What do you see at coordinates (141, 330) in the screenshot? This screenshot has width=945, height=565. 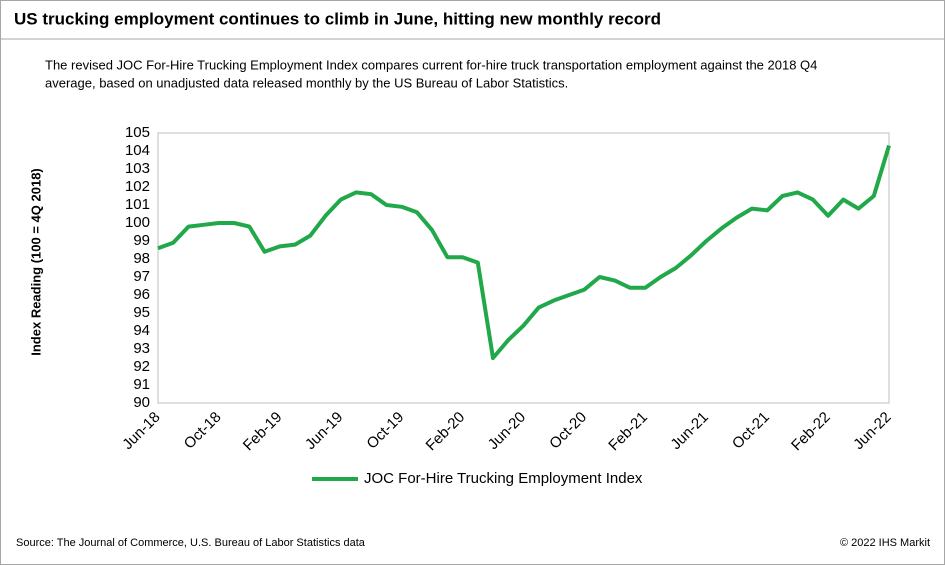 I see `y-tick-label: 94` at bounding box center [141, 330].